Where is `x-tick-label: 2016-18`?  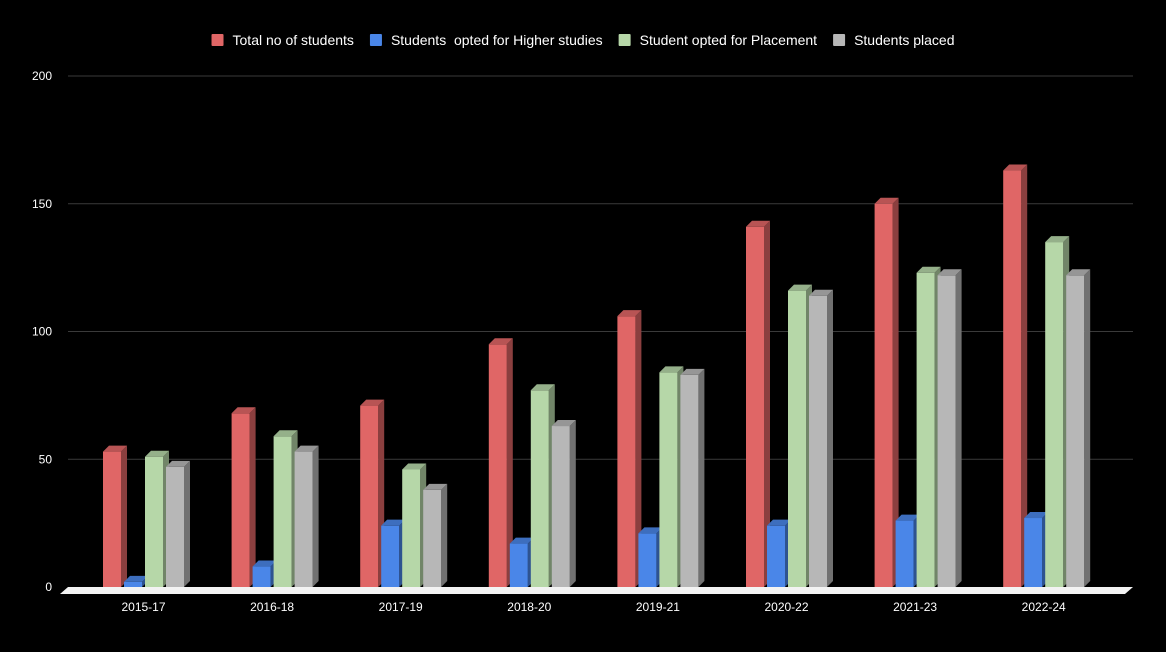 x-tick-label: 2016-18 is located at coordinates (272, 607).